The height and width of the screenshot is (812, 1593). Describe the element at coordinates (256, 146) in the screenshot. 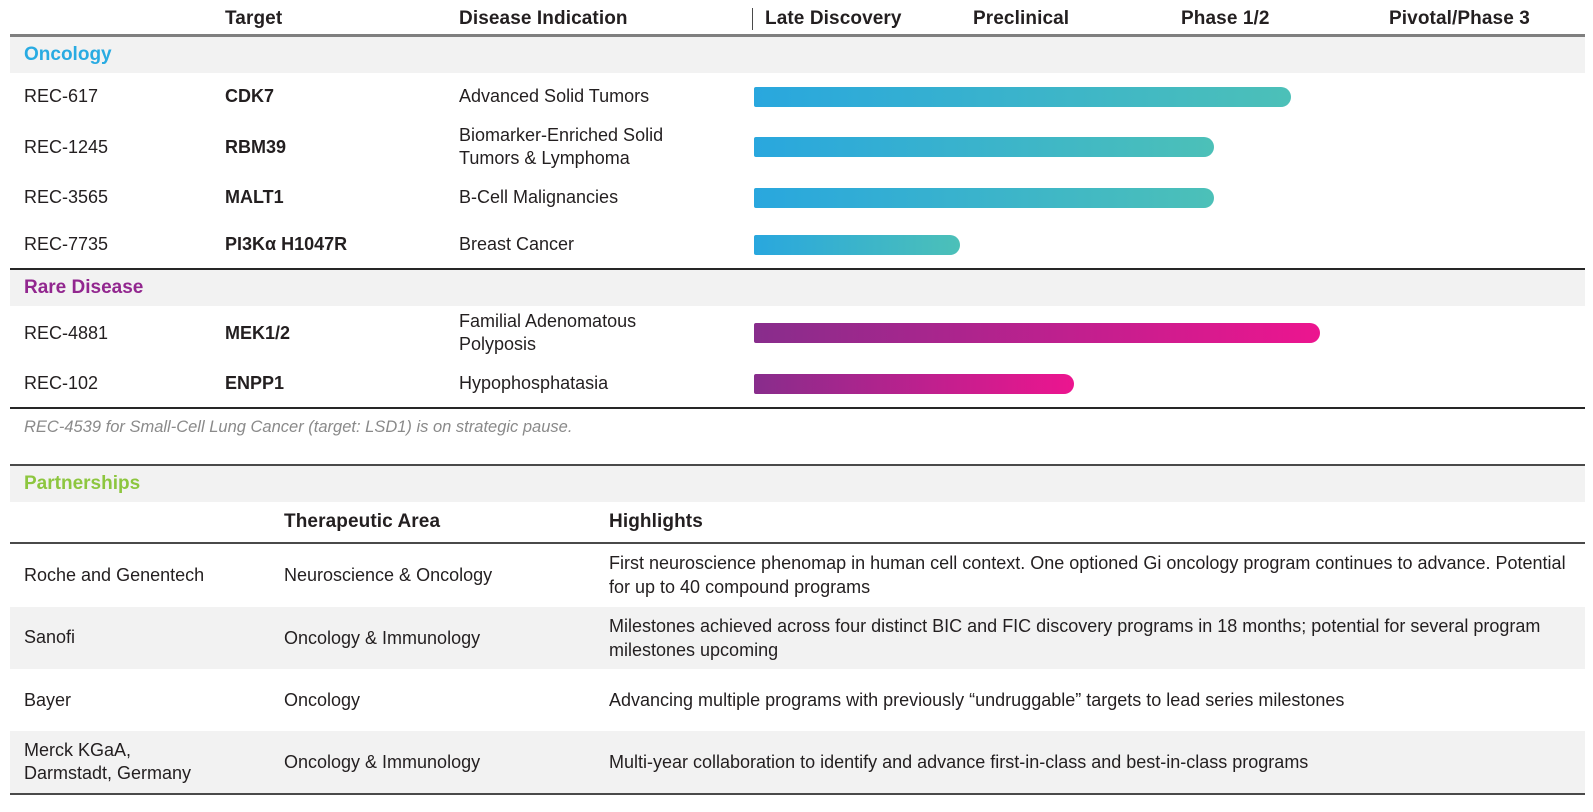

I see `program-target: RBM39` at that location.